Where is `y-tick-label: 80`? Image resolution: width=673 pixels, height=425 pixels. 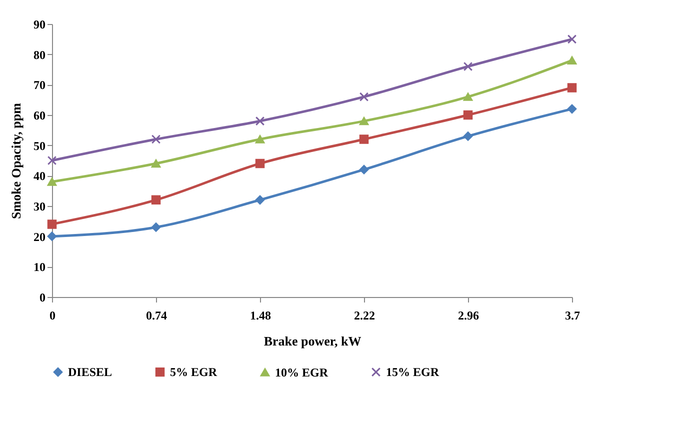 y-tick-label: 80 is located at coordinates (40, 55).